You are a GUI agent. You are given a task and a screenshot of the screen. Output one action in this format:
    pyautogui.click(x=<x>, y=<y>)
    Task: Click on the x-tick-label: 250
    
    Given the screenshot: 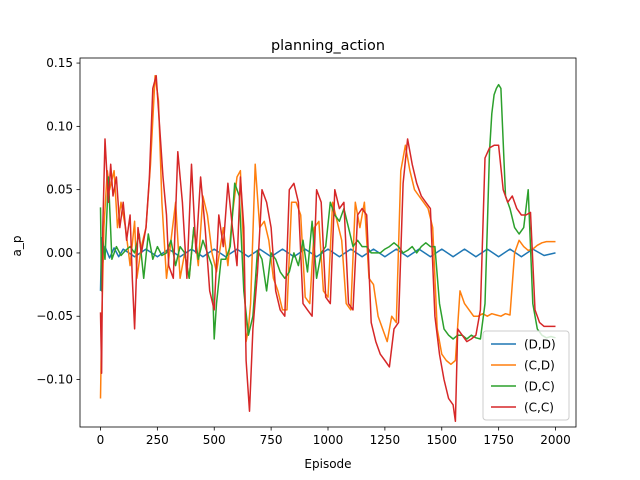 What is the action you would take?
    pyautogui.click(x=157, y=440)
    